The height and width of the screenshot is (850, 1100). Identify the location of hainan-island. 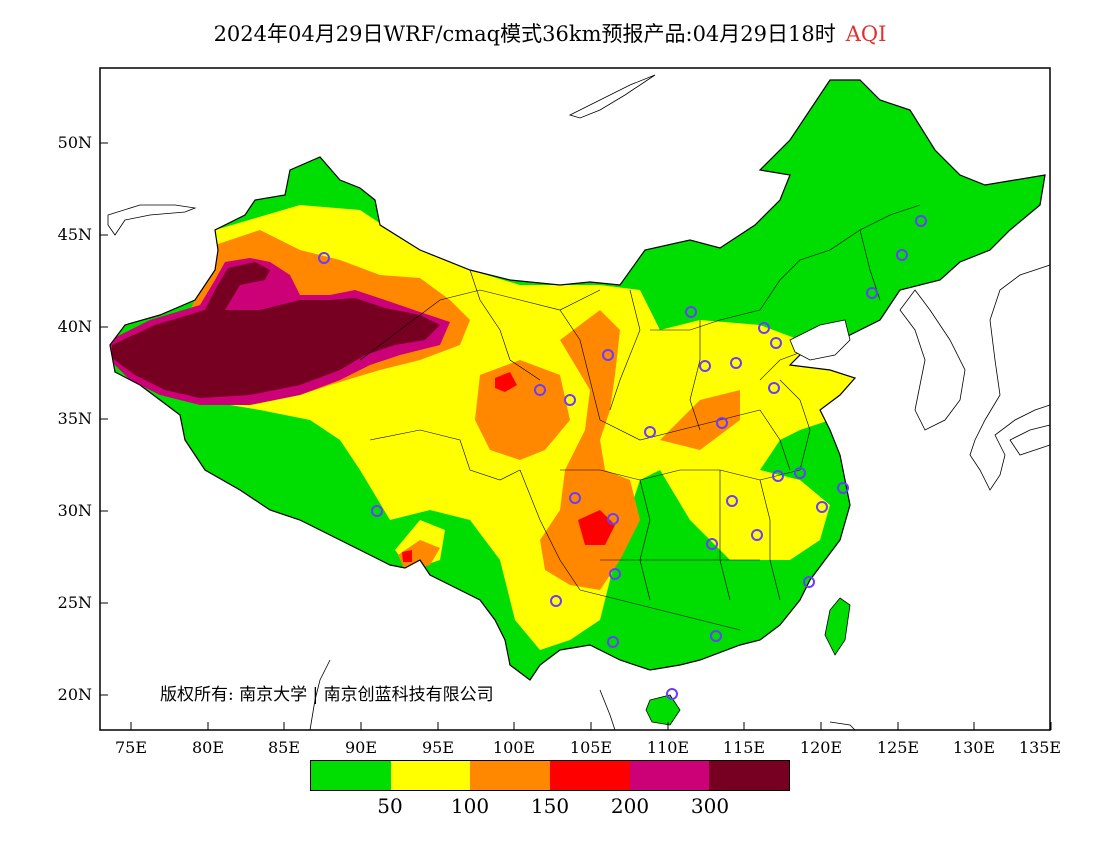
(663, 710).